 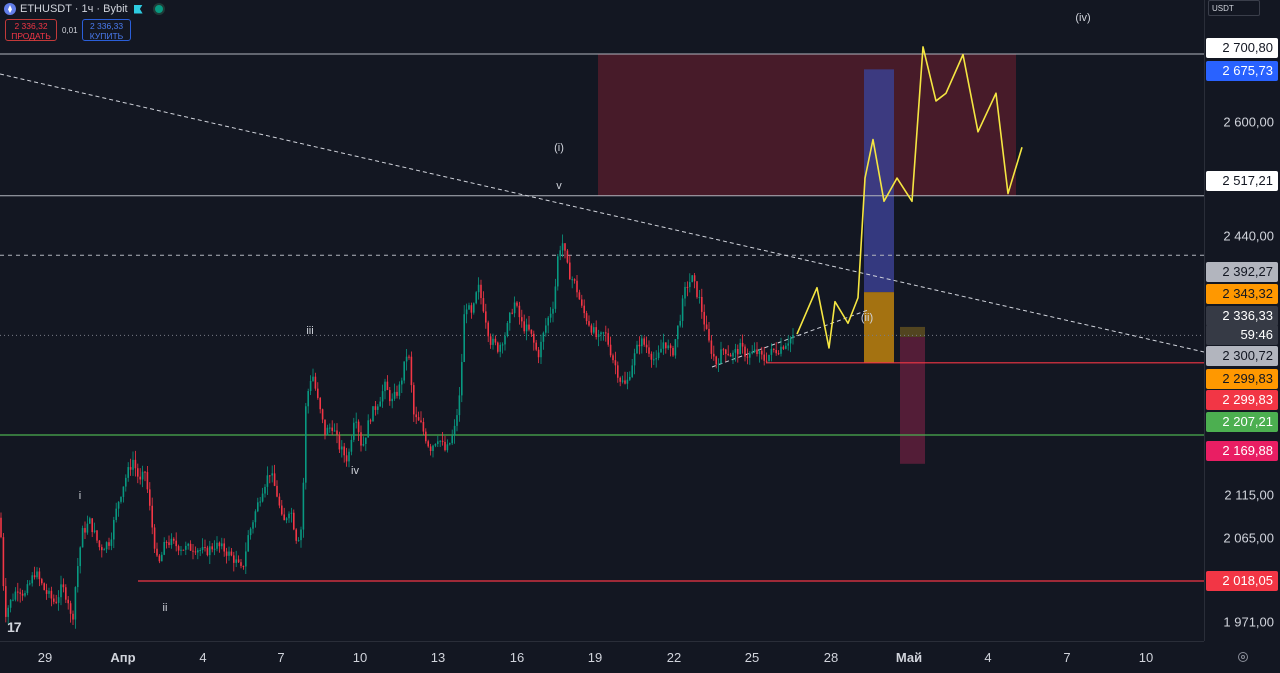 What do you see at coordinates (909, 657) in the screenshot?
I see `time-tick-label: Май` at bounding box center [909, 657].